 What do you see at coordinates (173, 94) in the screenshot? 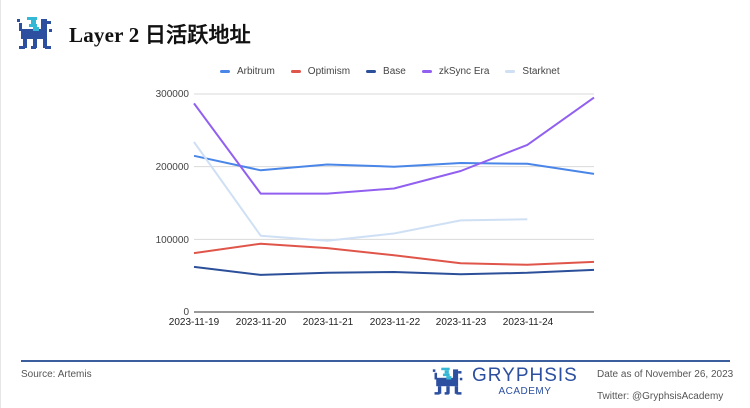
I see `y-tick-label: 300000` at bounding box center [173, 94].